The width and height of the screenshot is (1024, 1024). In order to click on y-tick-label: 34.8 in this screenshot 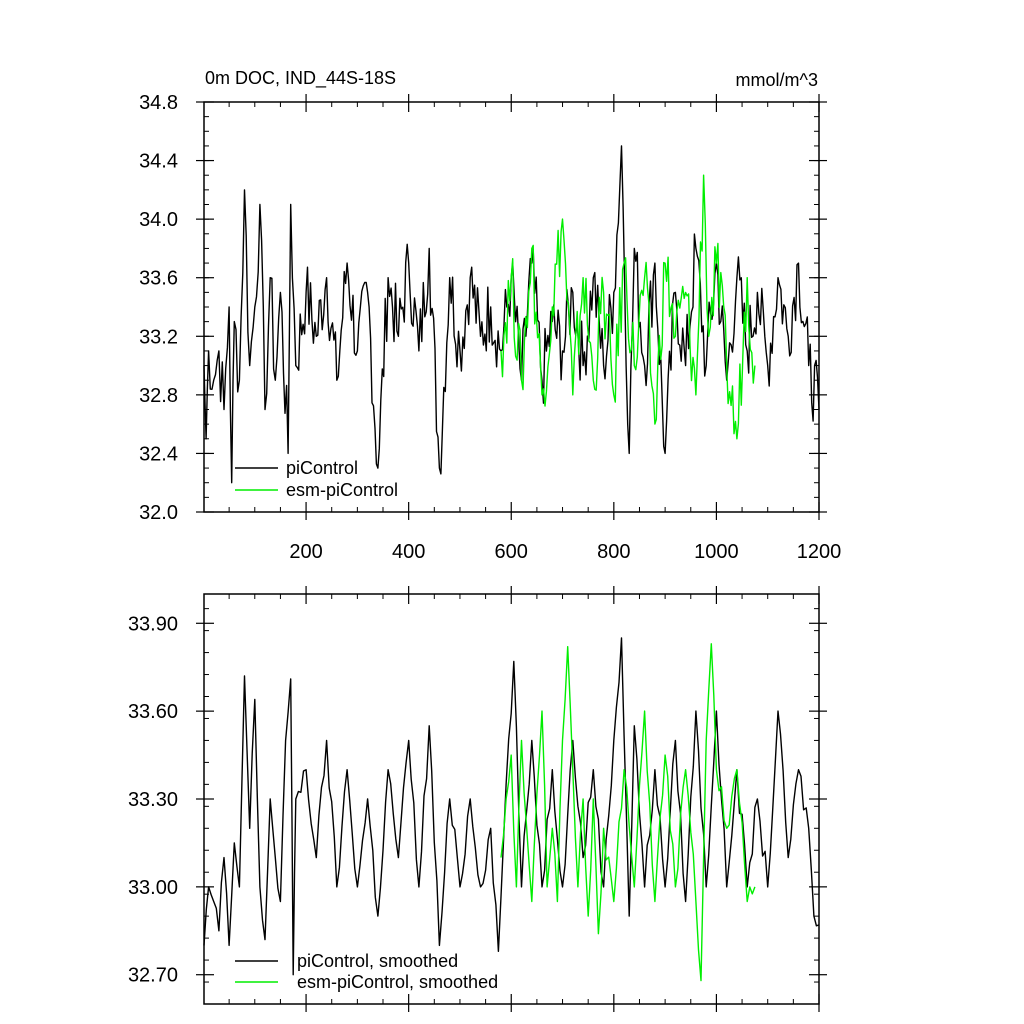, I will do `click(158, 103)`.